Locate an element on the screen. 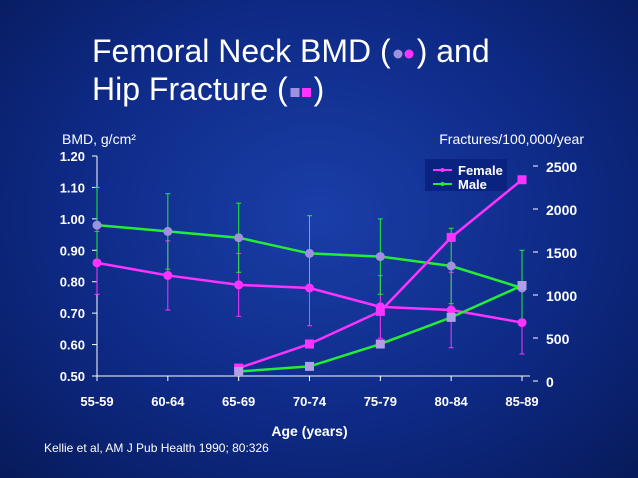 This screenshot has width=638, height=478. title-text-1b: ) and is located at coordinates (453, 51).